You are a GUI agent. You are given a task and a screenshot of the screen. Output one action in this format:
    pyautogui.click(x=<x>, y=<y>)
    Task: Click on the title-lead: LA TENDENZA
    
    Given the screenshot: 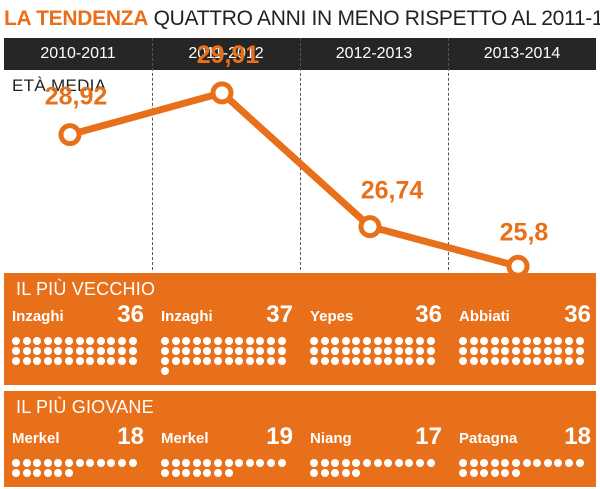 What is the action you would take?
    pyautogui.click(x=76, y=18)
    